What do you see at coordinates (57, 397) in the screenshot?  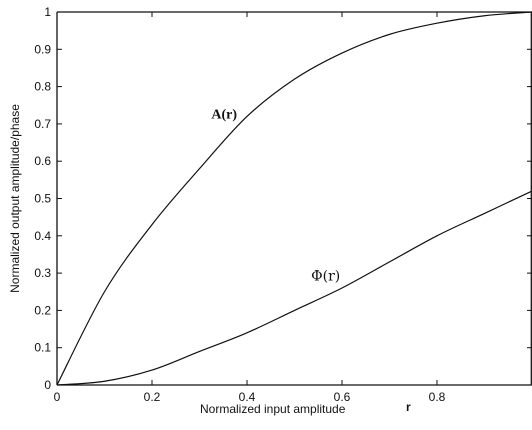 I see `x-tick-label: 0` at bounding box center [57, 397].